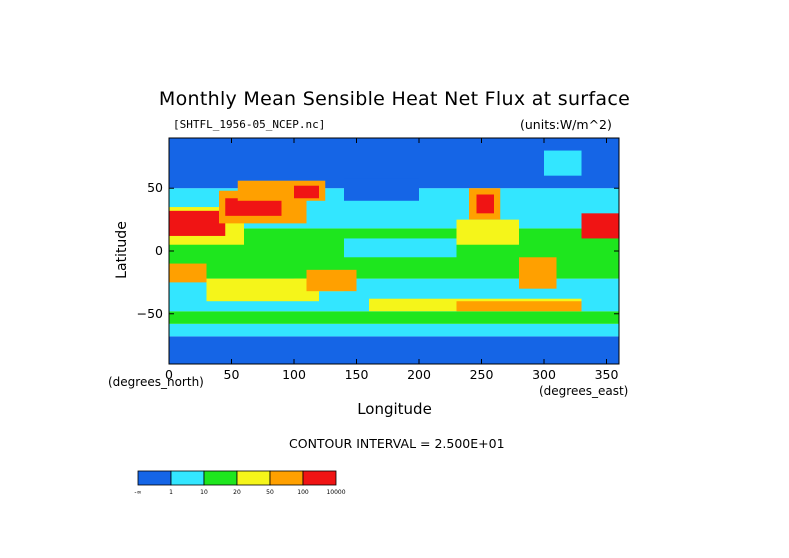  What do you see at coordinates (544, 374) in the screenshot?
I see `x-tick-label: 300` at bounding box center [544, 374].